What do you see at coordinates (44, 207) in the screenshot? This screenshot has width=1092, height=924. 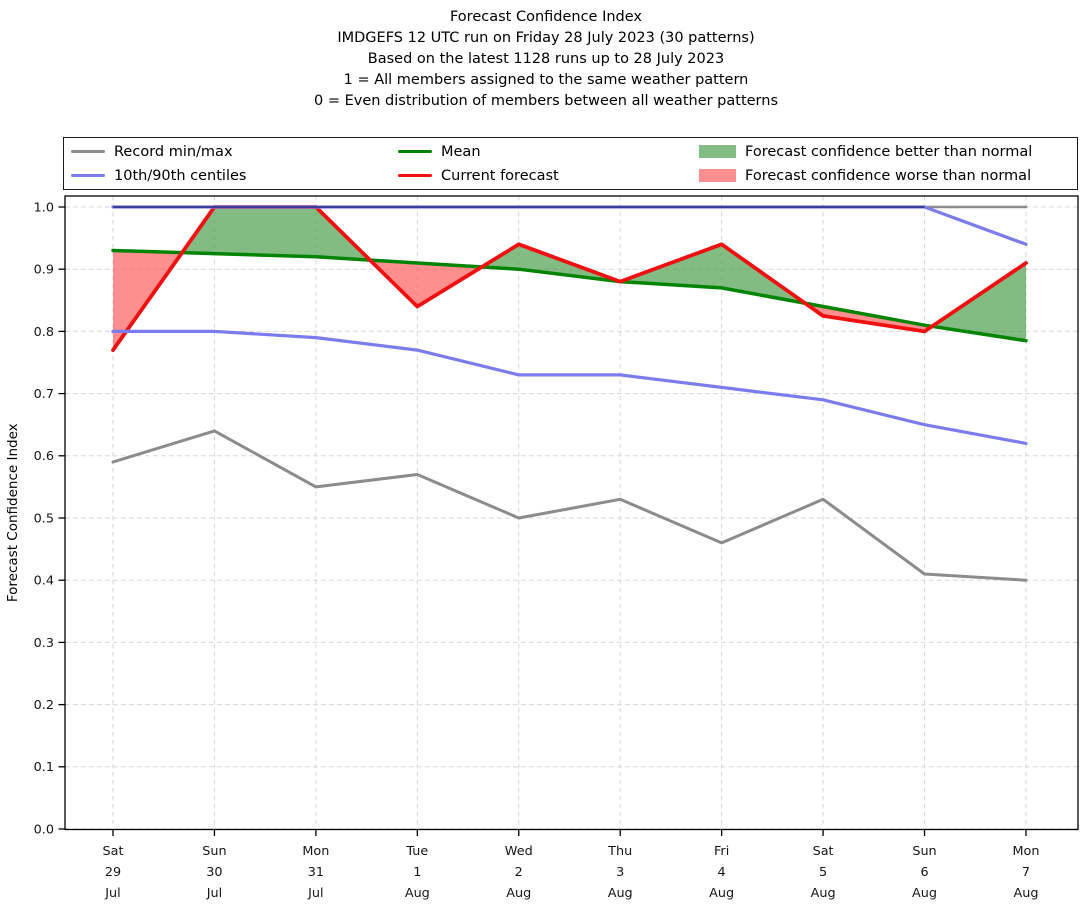 I see `y-tick-label: 1.0` at bounding box center [44, 207].